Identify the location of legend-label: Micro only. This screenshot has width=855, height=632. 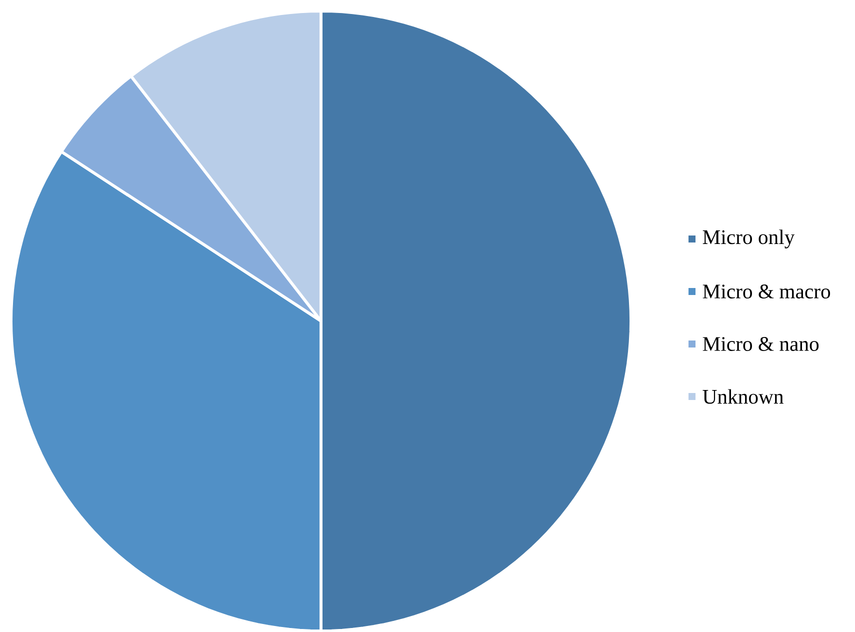
(748, 238).